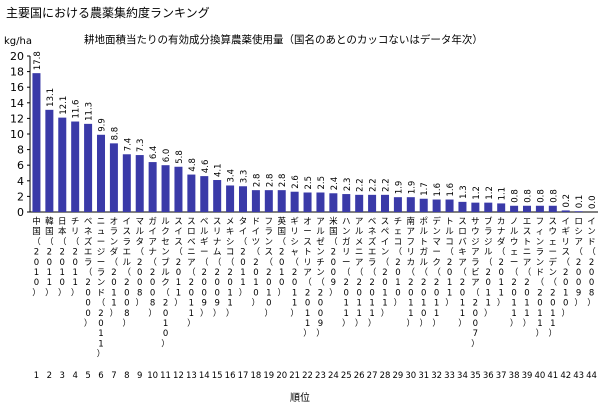 Image resolution: width=604 pixels, height=417 pixels. I want to click on x-axis-title: 順位, so click(300, 397).